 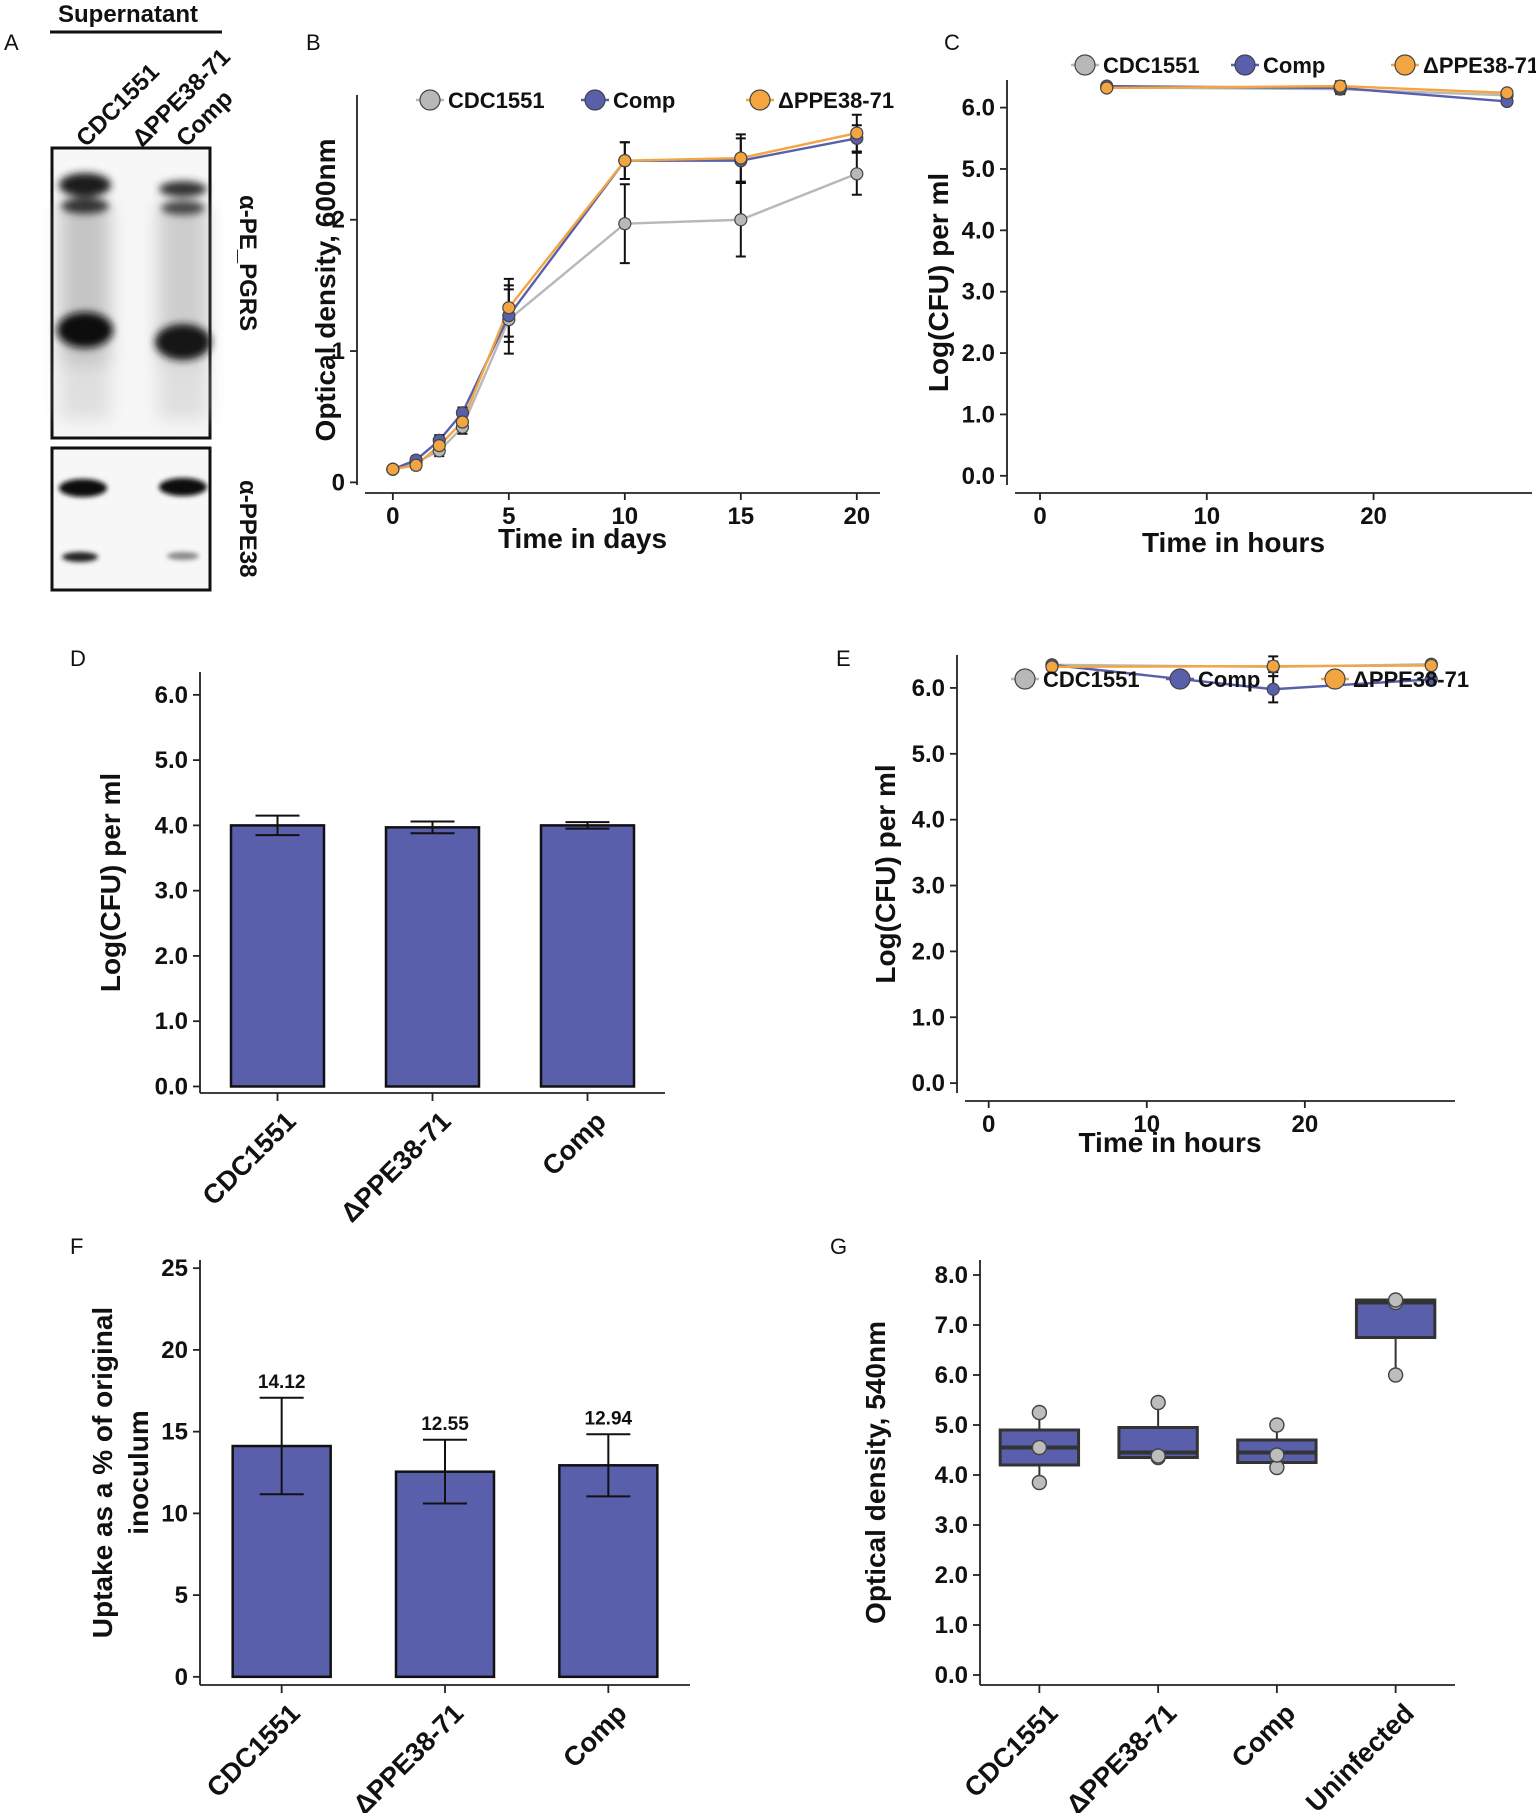 What do you see at coordinates (952, 42) in the screenshot?
I see `panel-letter-c: C` at bounding box center [952, 42].